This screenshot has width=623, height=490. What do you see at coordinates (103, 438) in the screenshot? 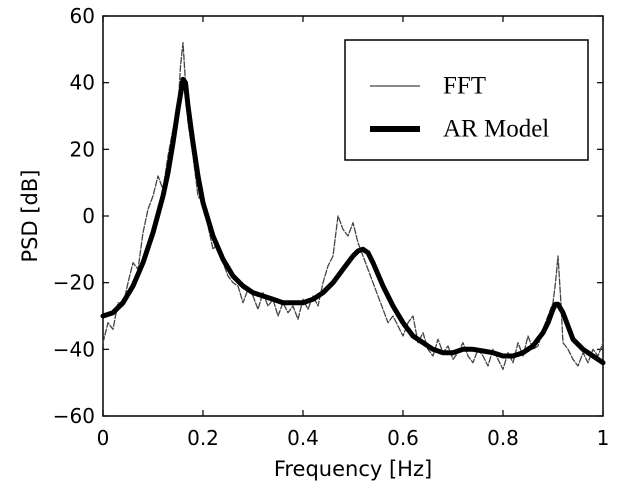
I see `x-tick-label: 0` at bounding box center [103, 438].